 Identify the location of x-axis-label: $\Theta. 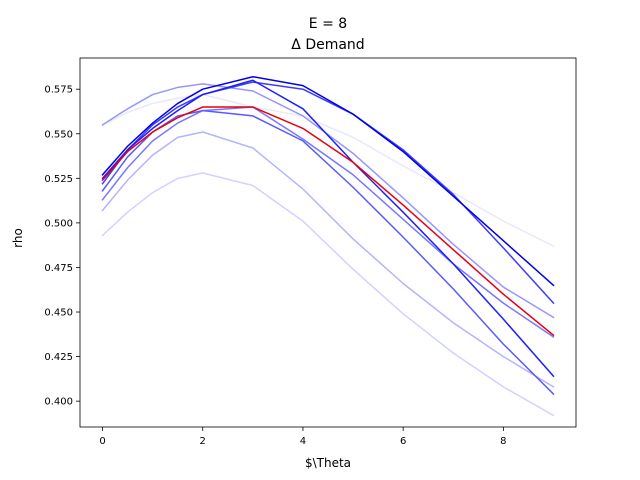
(328, 463).